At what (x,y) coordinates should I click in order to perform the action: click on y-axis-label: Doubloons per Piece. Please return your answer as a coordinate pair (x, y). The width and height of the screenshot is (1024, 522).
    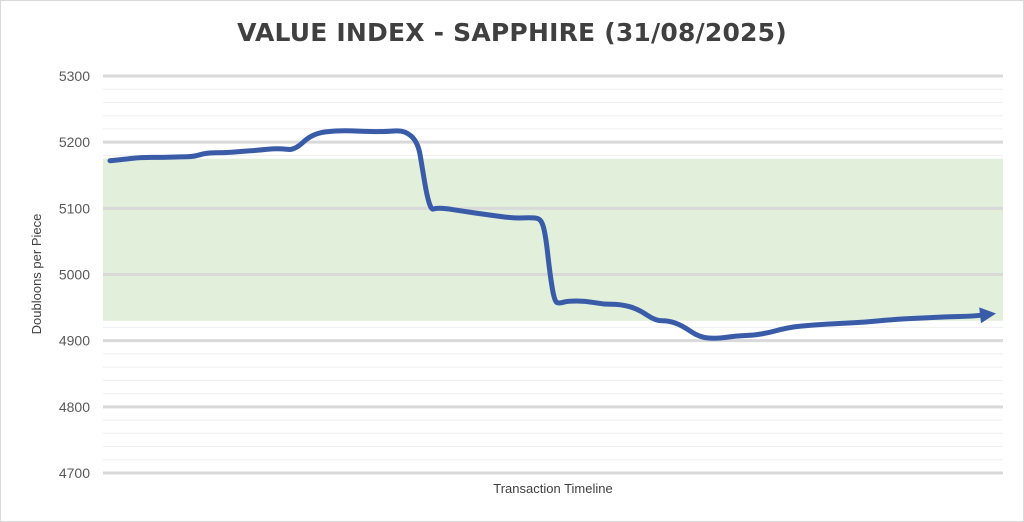
    Looking at the image, I should click on (36, 274).